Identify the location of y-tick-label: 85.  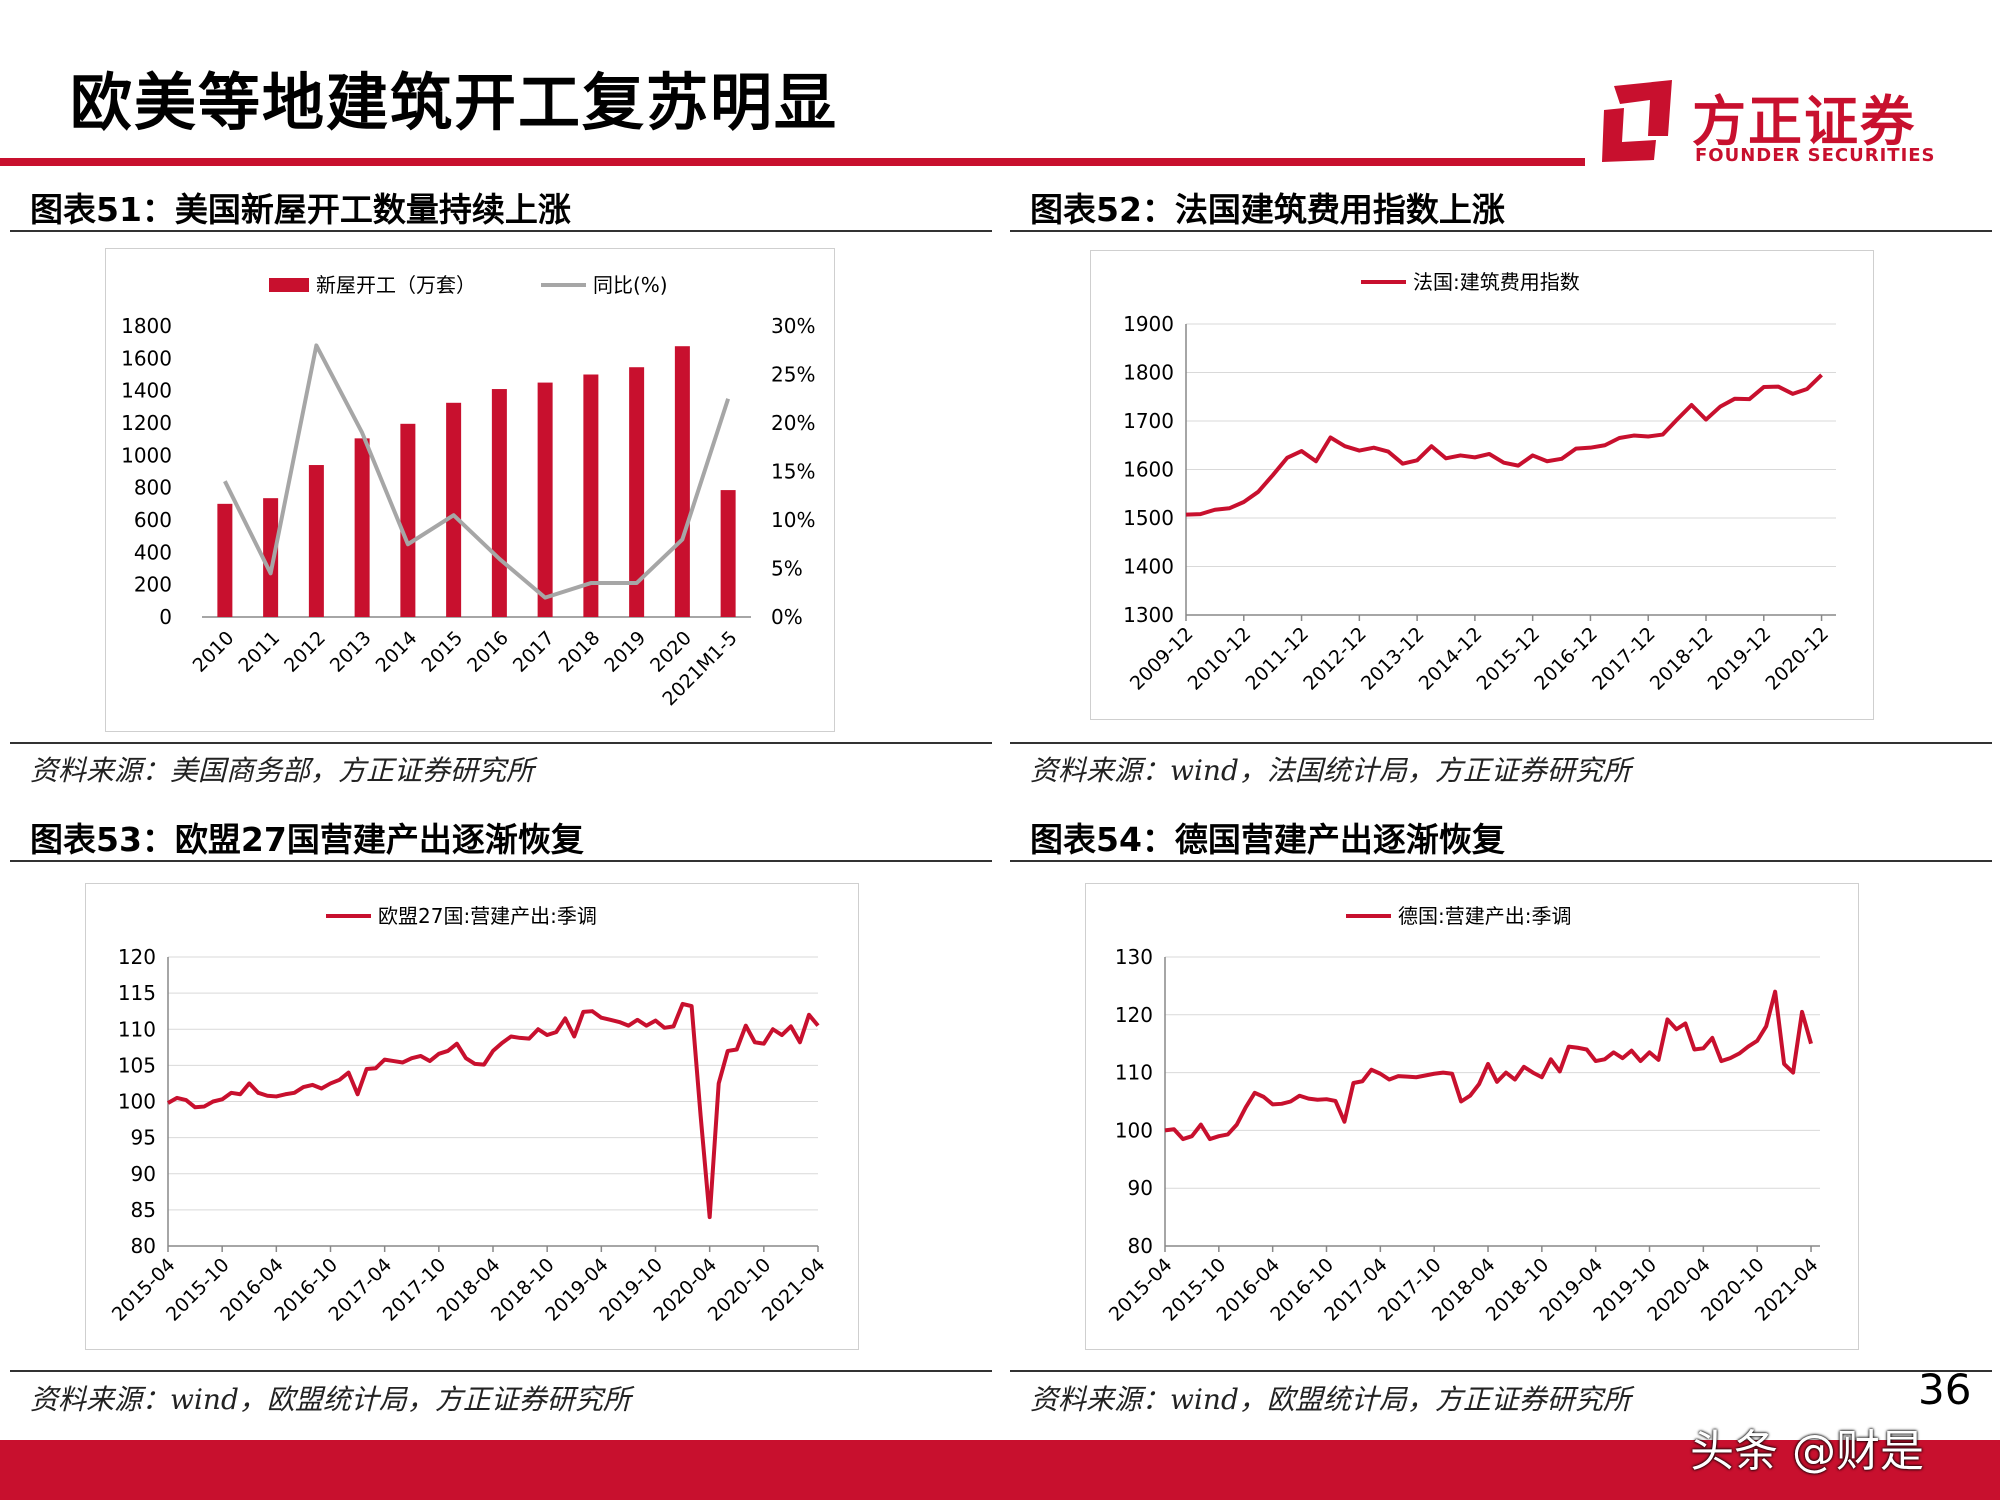
(143, 1210).